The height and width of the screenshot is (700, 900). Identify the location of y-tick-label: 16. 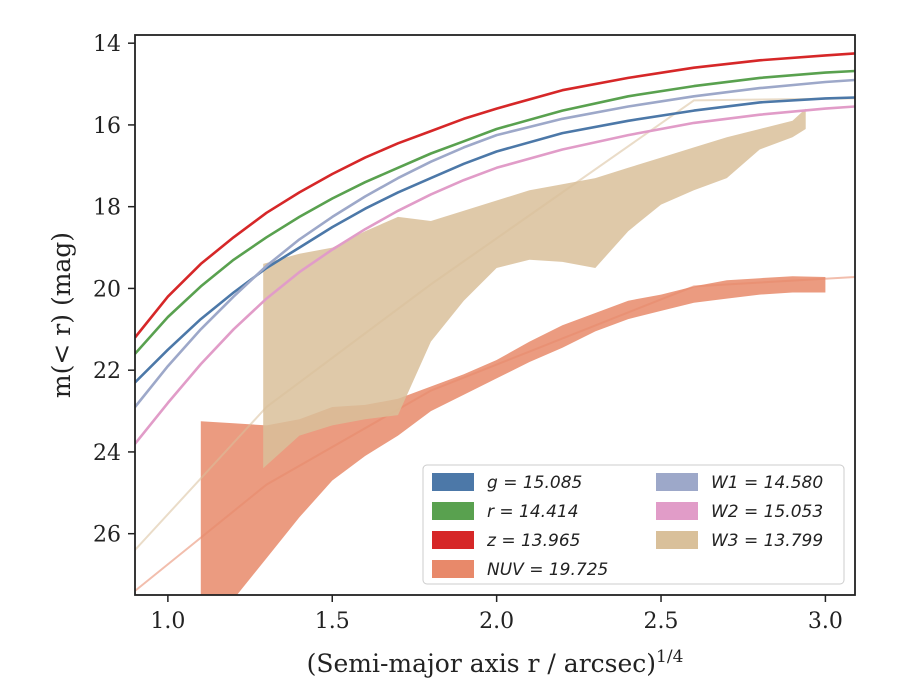
(107, 126).